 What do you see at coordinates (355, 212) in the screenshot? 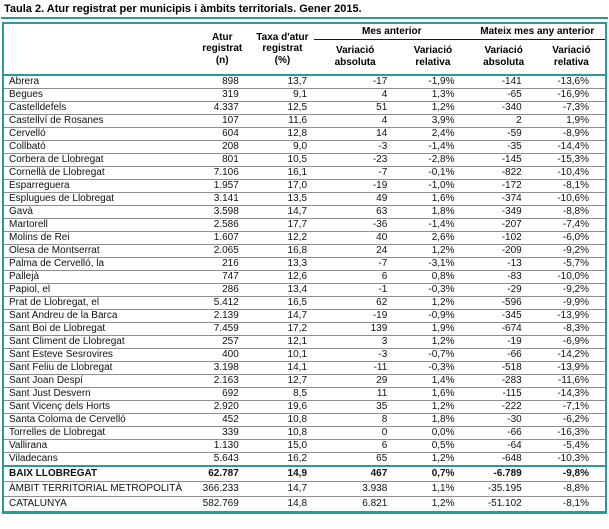
I see `cell-value: 63` at bounding box center [355, 212].